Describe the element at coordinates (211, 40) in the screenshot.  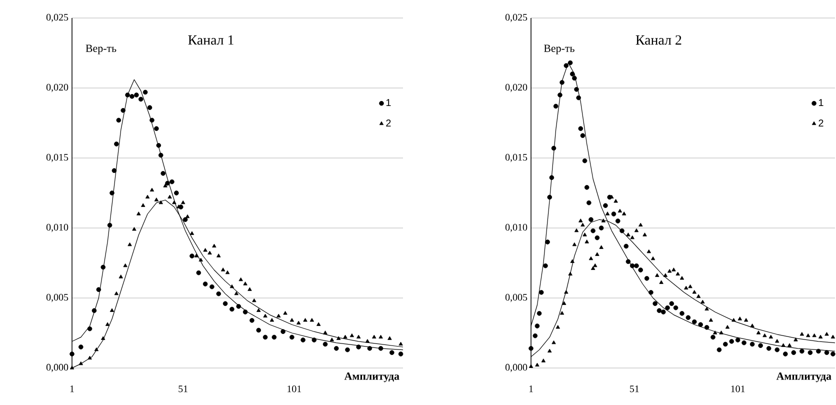
I see `text: Канал 1` at that location.